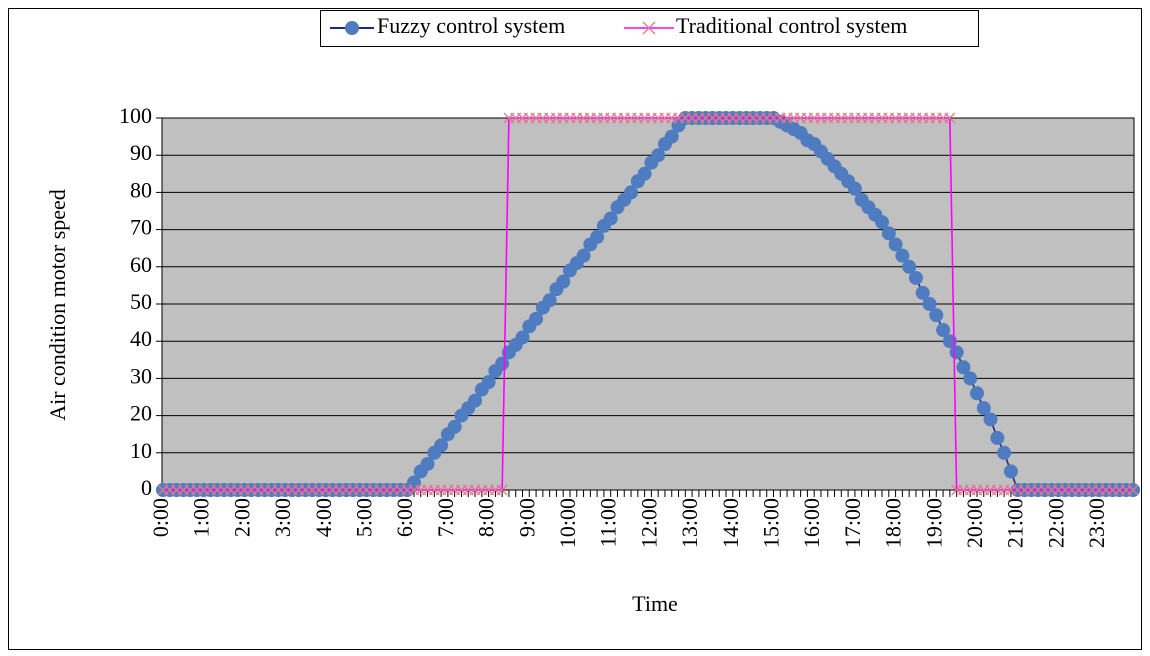 This screenshot has width=1150, height=656. I want to click on x-tick-label: 8:00, so click(486, 517).